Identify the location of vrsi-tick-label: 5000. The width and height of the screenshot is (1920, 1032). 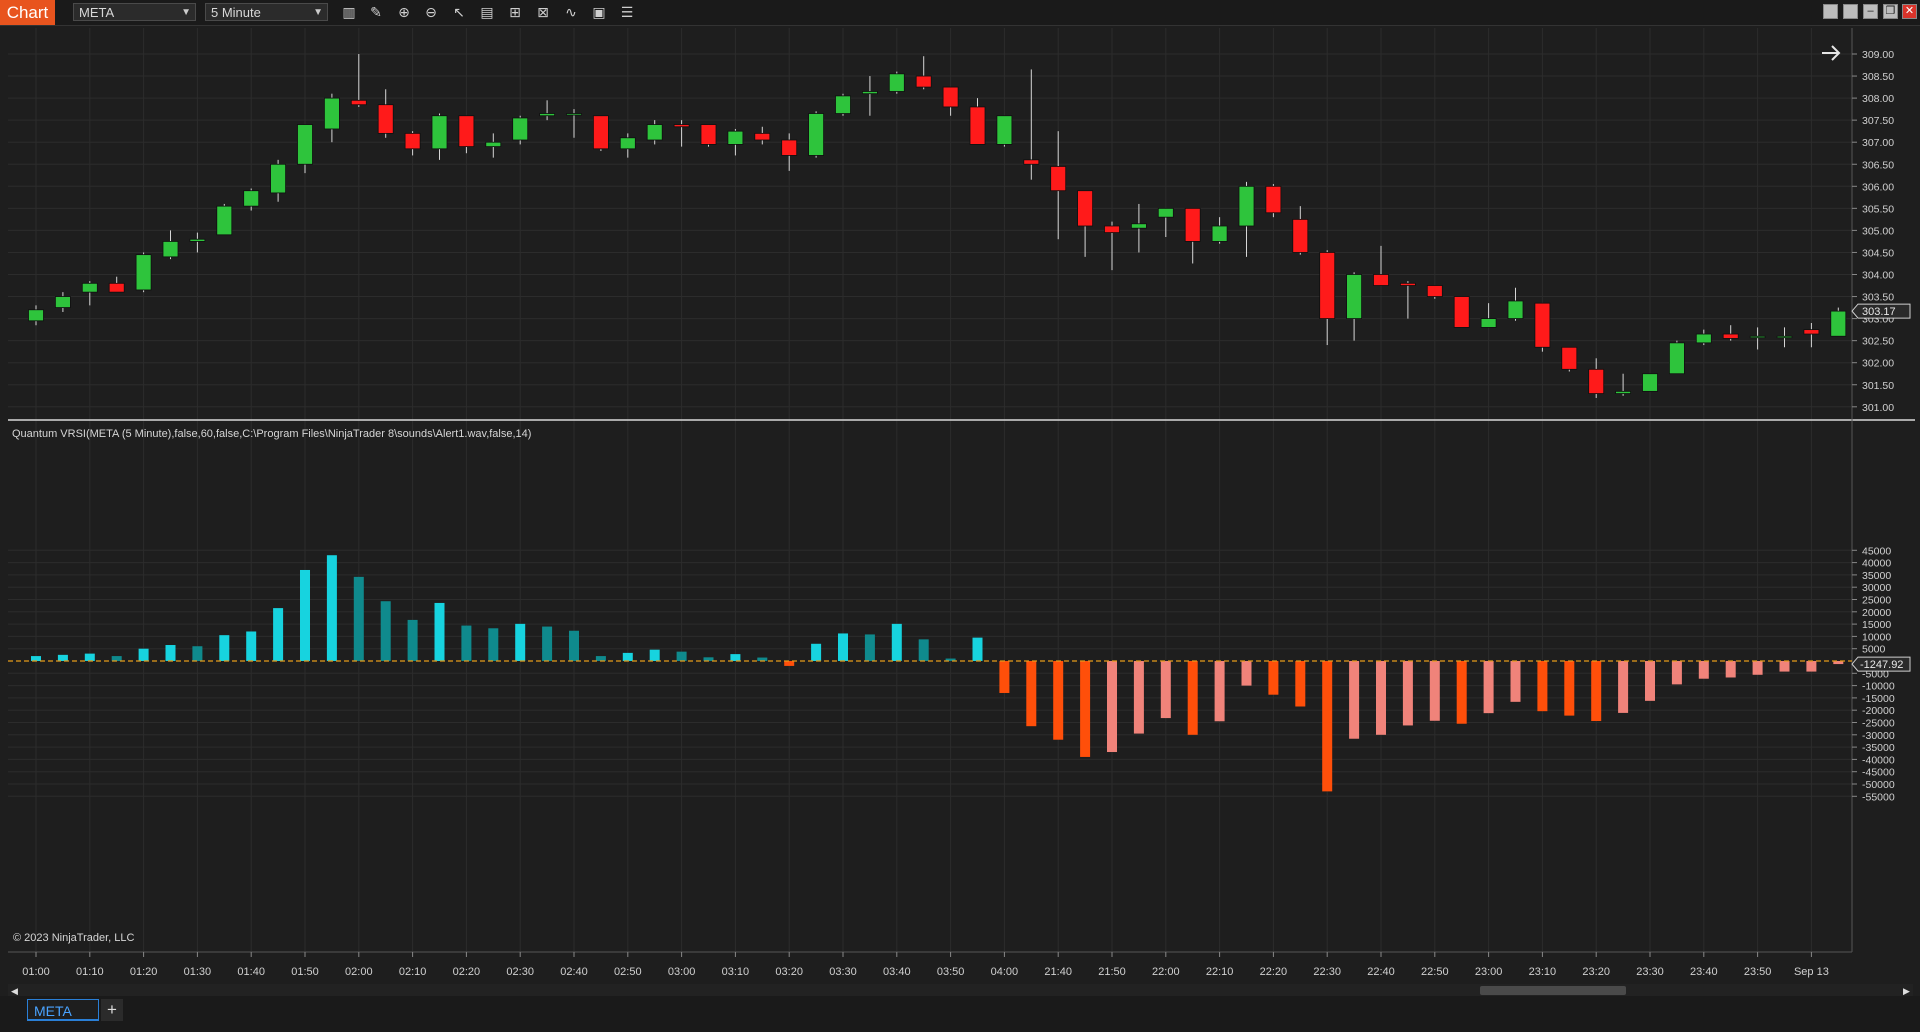
(1874, 650).